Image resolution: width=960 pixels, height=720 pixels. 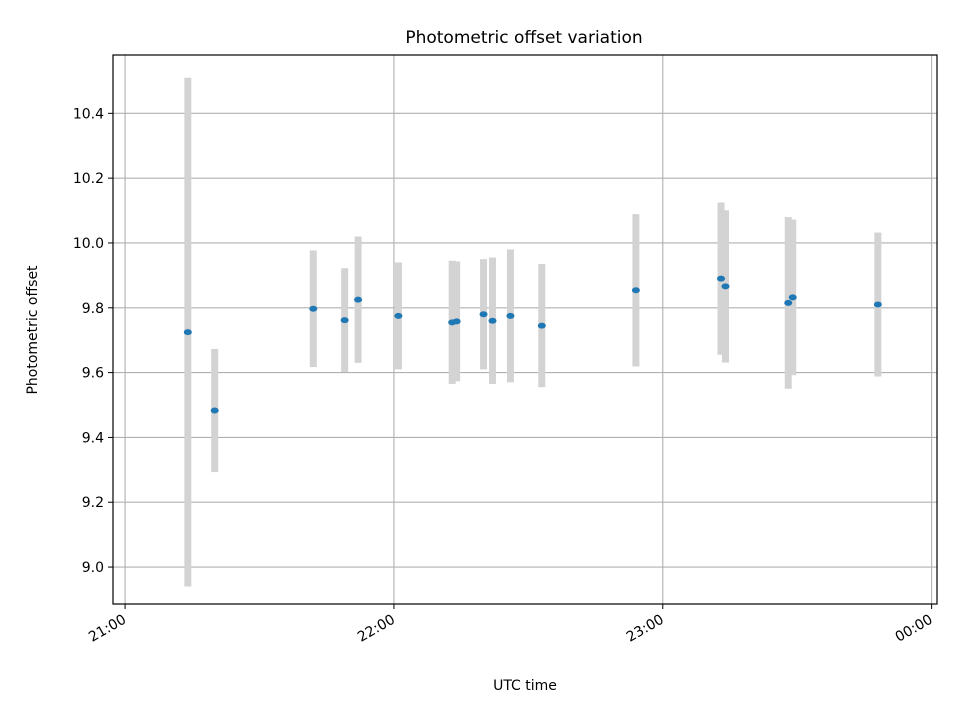 What do you see at coordinates (93, 503) in the screenshot?
I see `y-tick-label: 9.2` at bounding box center [93, 503].